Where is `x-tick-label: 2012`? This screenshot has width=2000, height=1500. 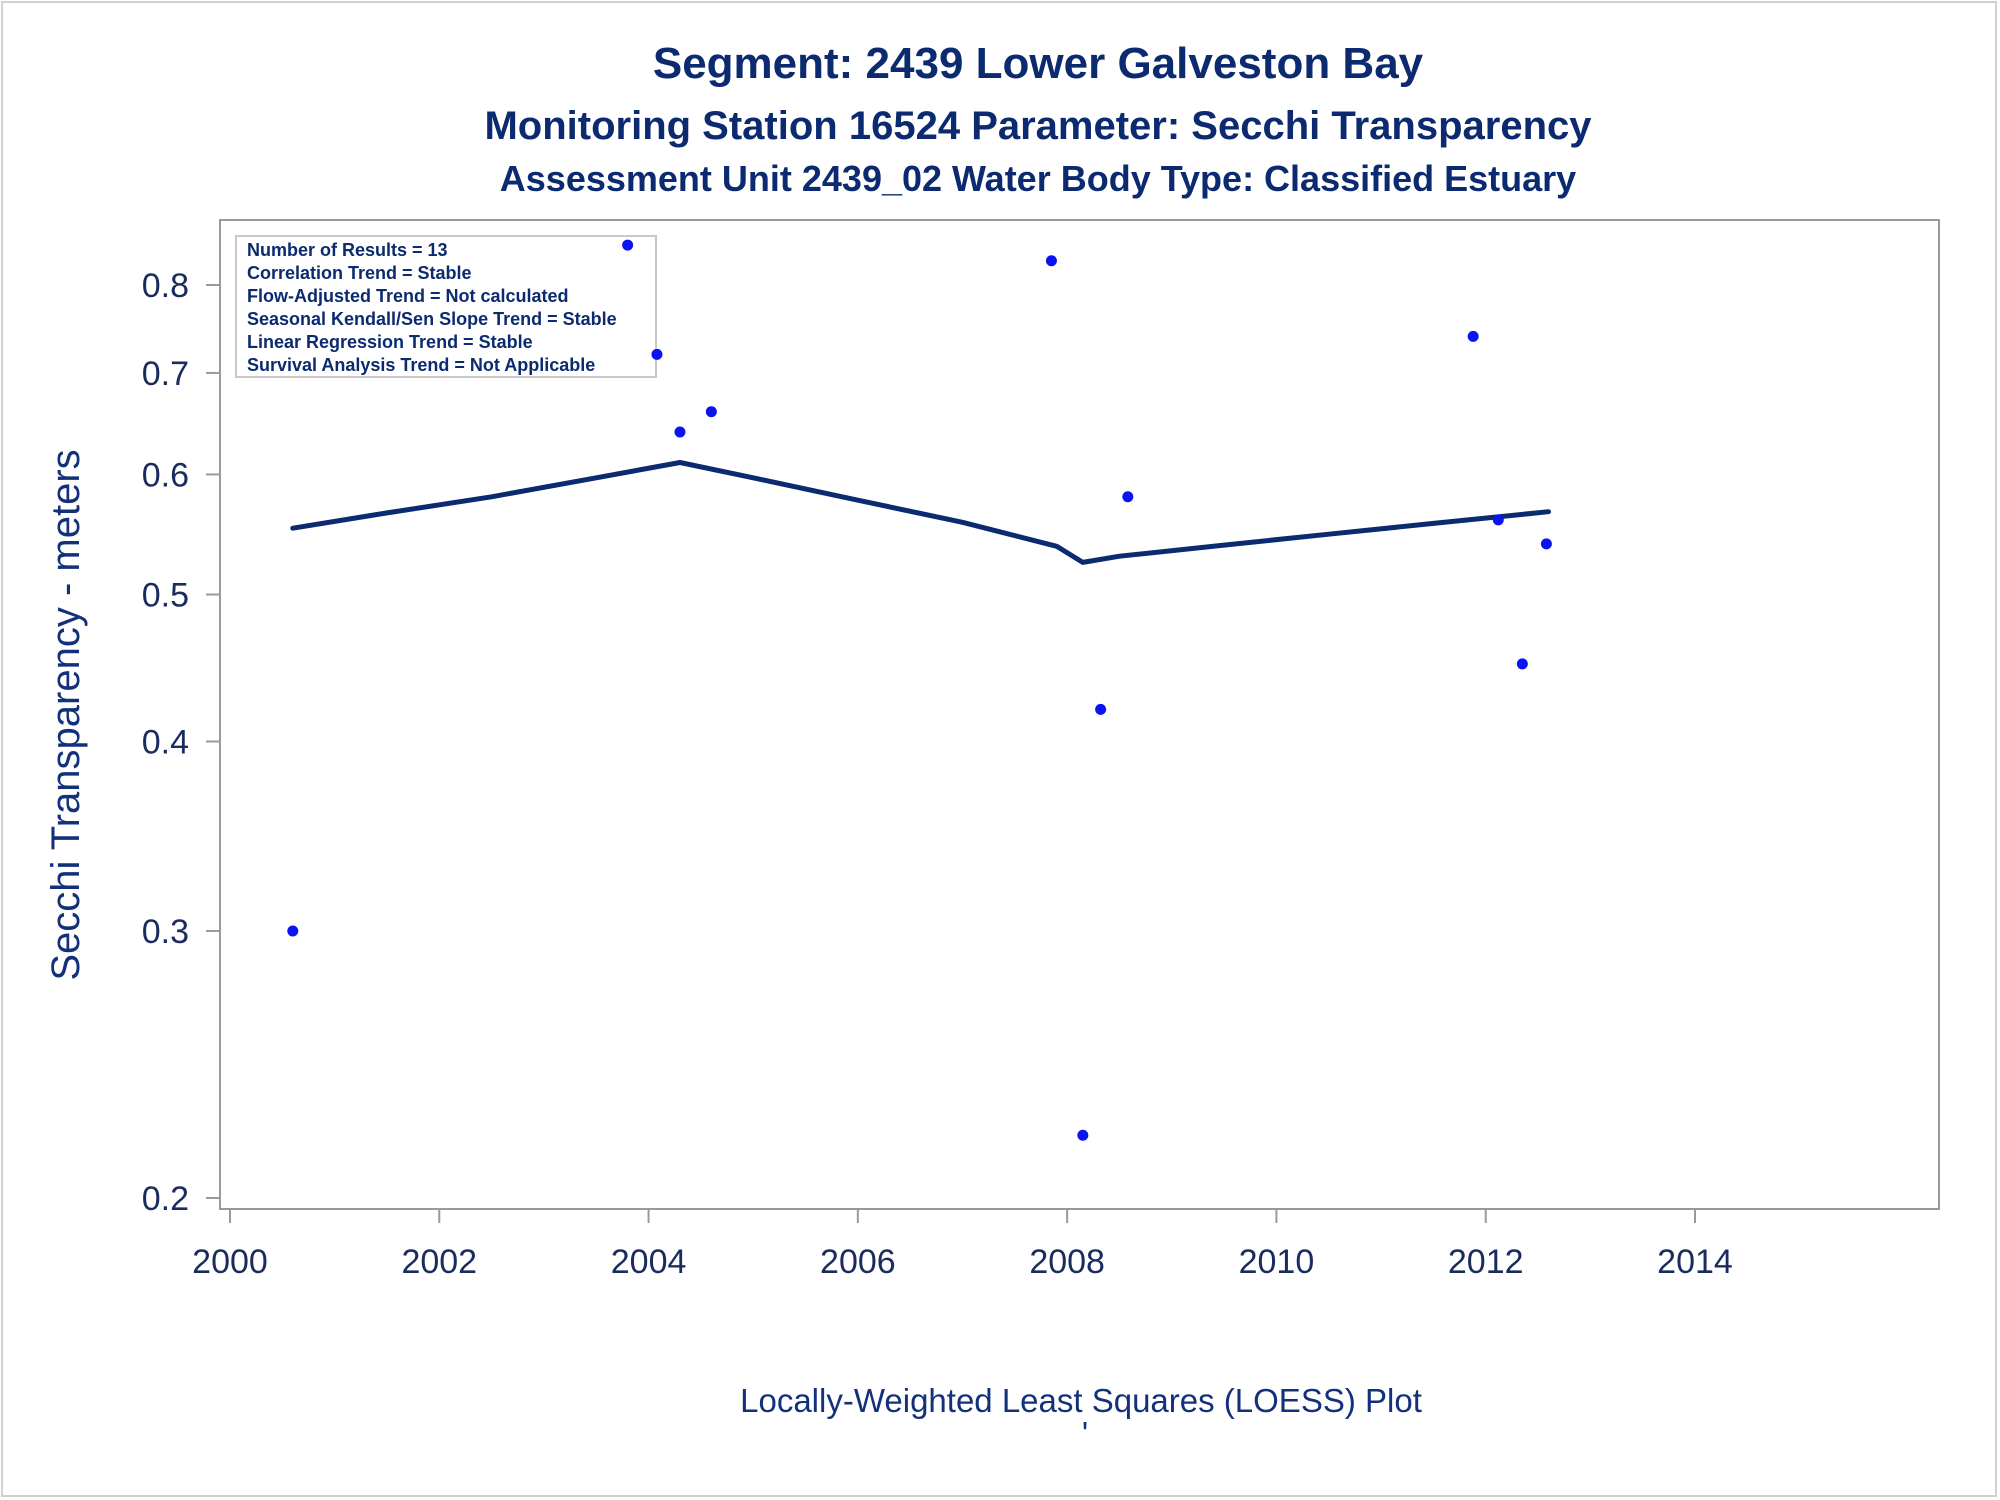 x-tick-label: 2012 is located at coordinates (1486, 1262).